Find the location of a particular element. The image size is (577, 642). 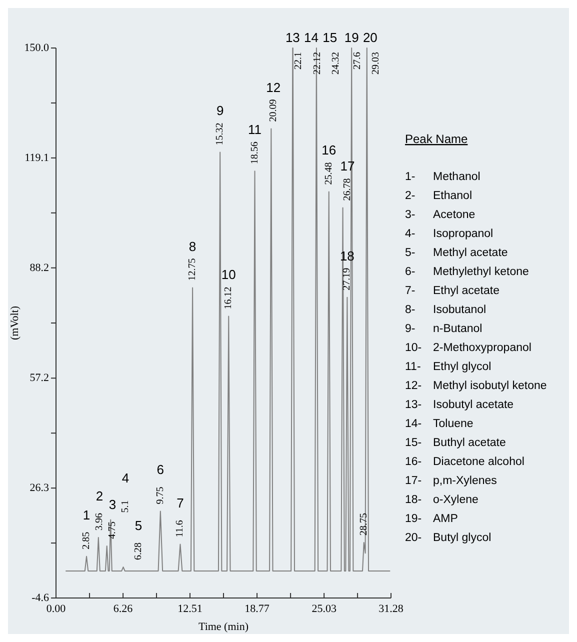

annotation: 18.56 is located at coordinates (254, 153).